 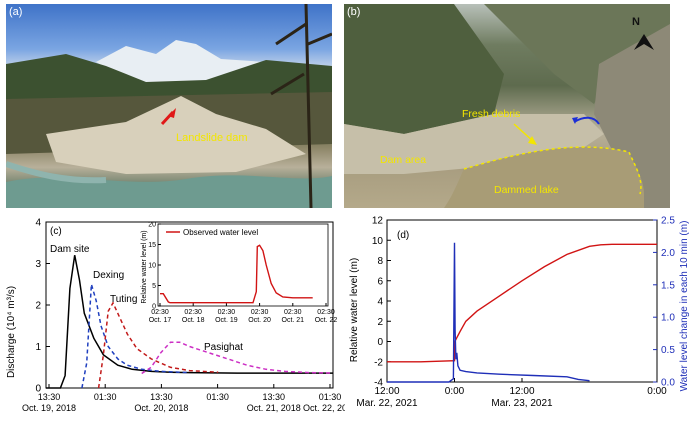 I want to click on discharge-x-tick-date: Oct. 19, 2018, so click(x=49, y=408).